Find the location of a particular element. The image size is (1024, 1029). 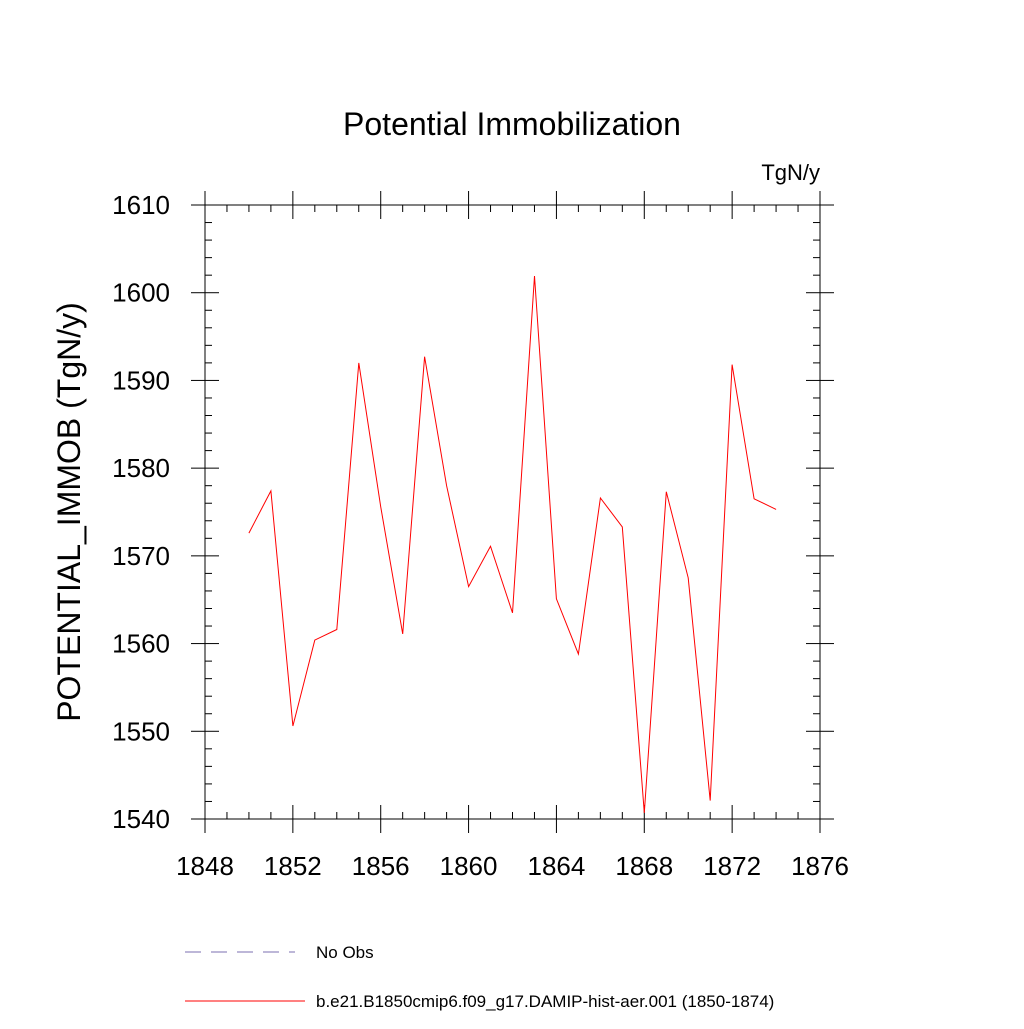

chart-title: Potential Immobilization is located at coordinates (512, 124).